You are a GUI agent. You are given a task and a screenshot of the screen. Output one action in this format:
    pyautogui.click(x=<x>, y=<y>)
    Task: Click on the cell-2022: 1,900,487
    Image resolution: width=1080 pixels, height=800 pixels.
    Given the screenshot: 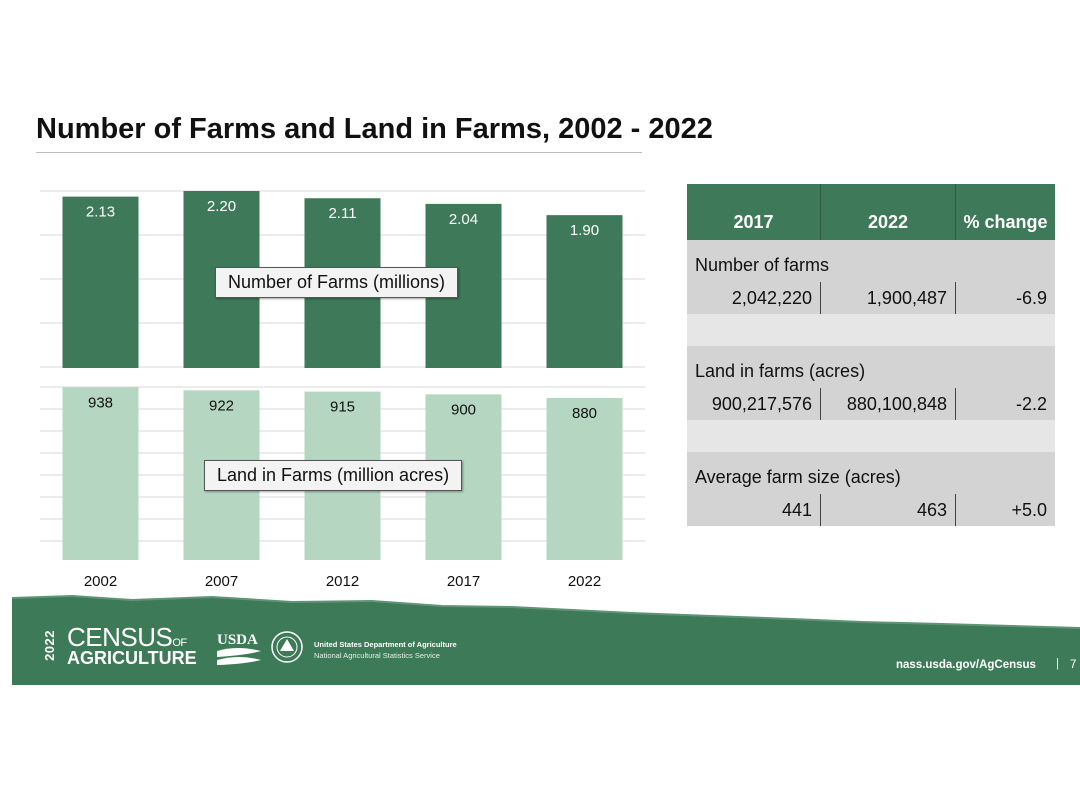 What is the action you would take?
    pyautogui.click(x=887, y=298)
    